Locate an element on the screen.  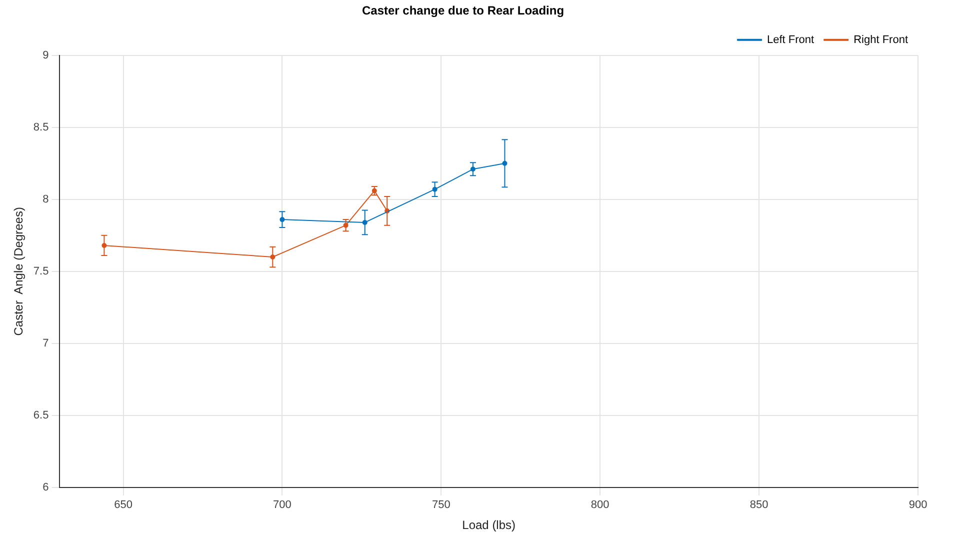
y-axis-title: Caster Angle (Degrees) is located at coordinates (19, 271).